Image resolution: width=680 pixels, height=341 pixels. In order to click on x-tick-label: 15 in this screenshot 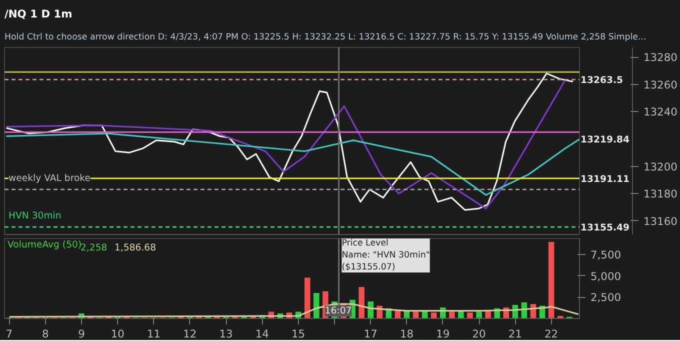, I will do `click(299, 334)`.